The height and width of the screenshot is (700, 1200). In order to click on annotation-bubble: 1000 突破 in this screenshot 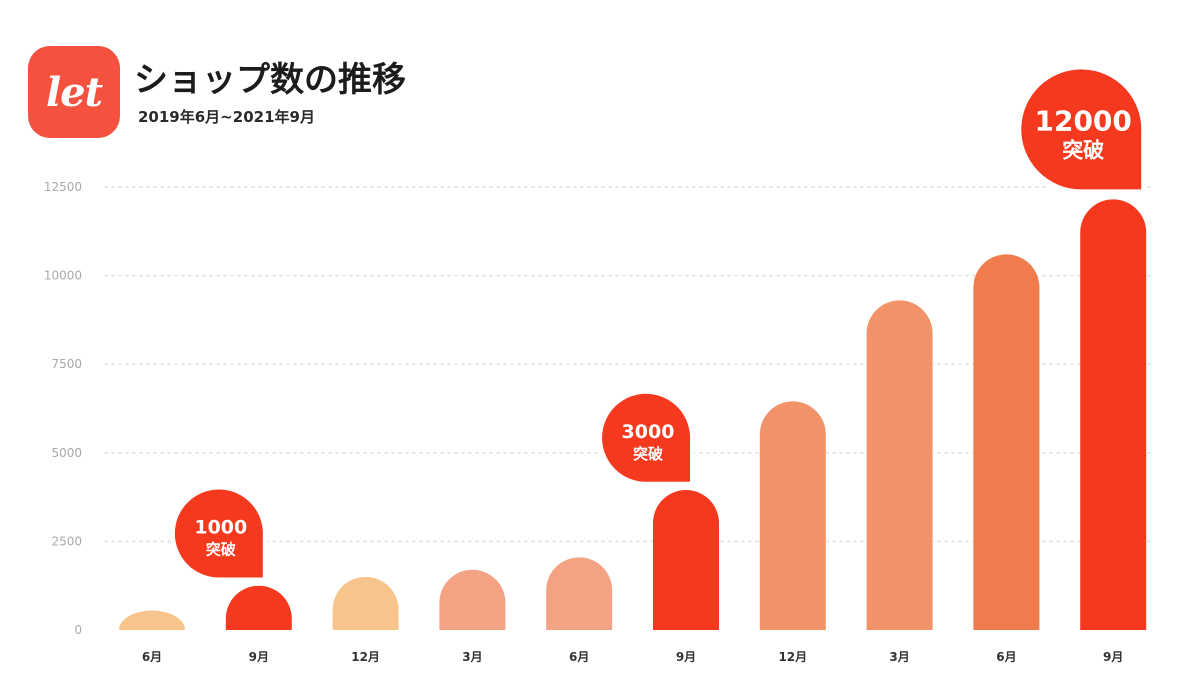, I will do `click(219, 533)`.